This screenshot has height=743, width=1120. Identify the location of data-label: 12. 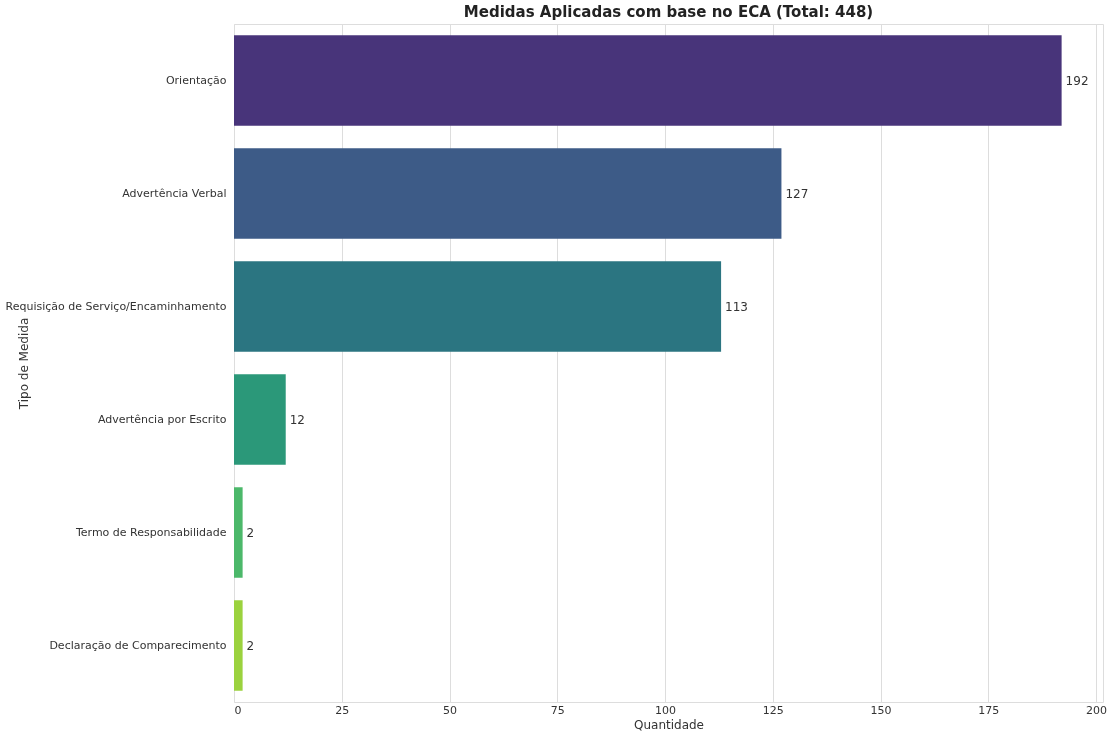
(297, 419).